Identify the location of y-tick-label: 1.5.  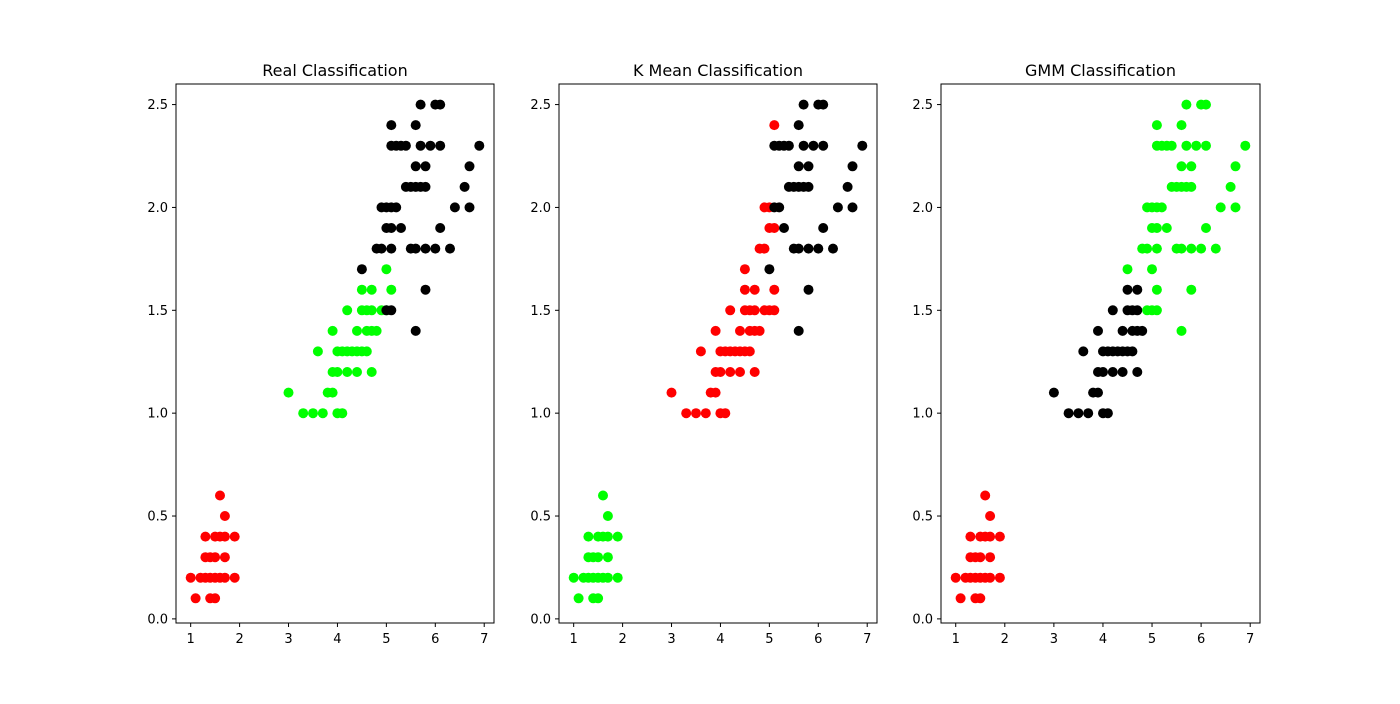
(922, 311).